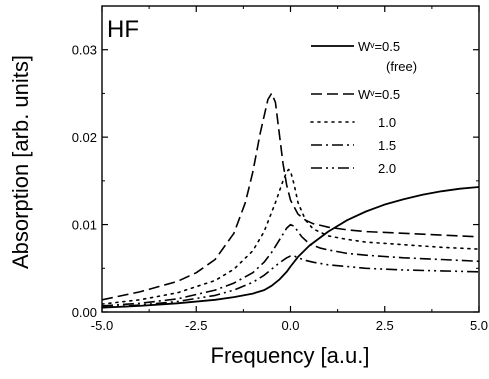  I want to click on series-line-dashdotdot, so click(290, 282).